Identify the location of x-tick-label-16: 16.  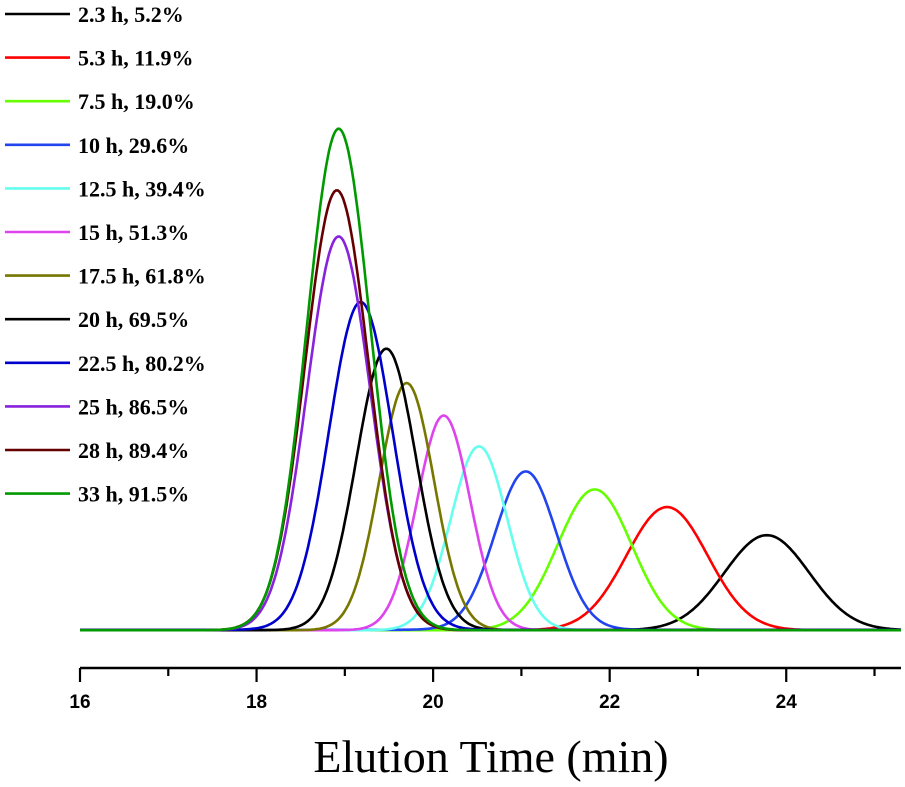
(79, 702).